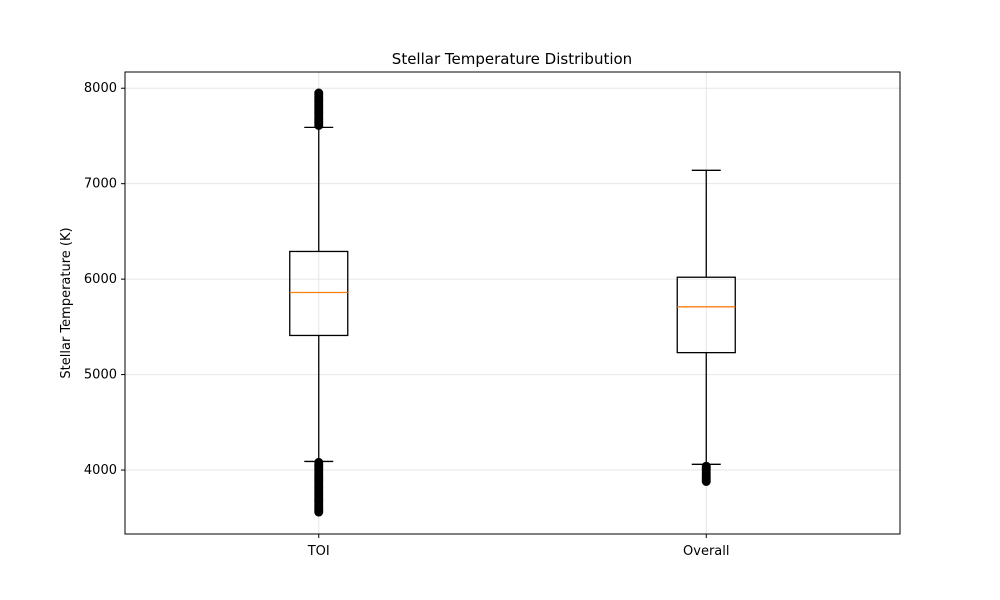  I want to click on y-axis-label: Stellar Temperature (K), so click(66, 302).